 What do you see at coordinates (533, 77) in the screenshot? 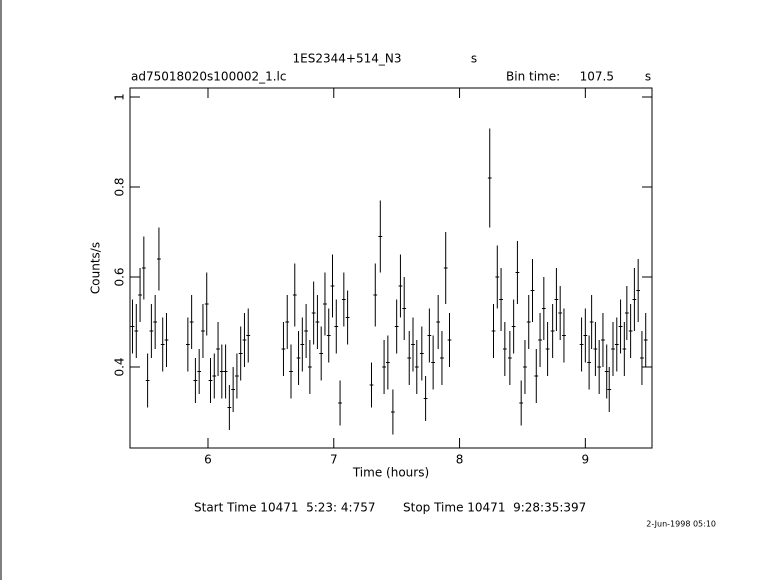
I see `bin-time-label: Bin time:` at bounding box center [533, 77].